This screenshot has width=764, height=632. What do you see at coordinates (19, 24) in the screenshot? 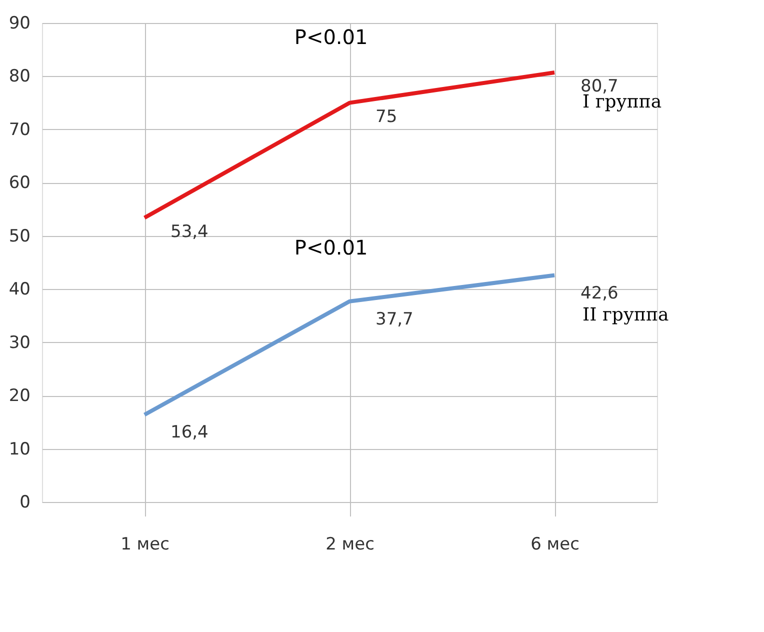
I see `y-tick-label: 90` at bounding box center [19, 24].